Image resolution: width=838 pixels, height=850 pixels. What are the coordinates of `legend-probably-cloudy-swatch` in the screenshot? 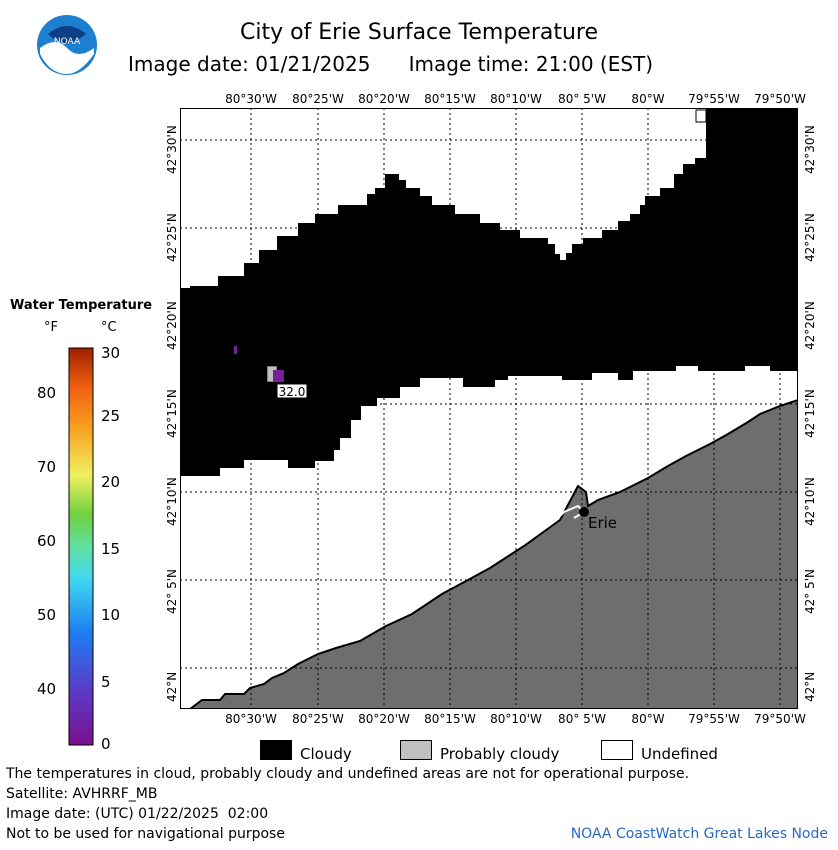 It's located at (416, 750).